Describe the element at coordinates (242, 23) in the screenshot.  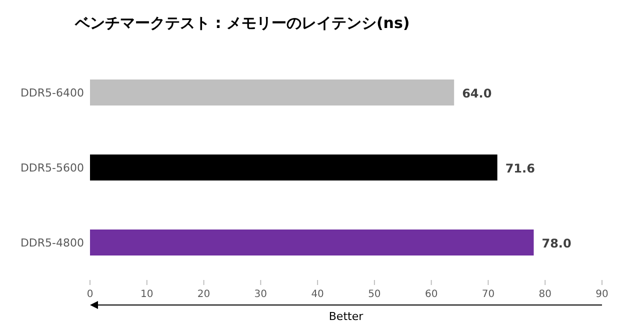
I see `chart-title: ベンチマークテスト : メモリーのレイテンシ(ns)` at that location.